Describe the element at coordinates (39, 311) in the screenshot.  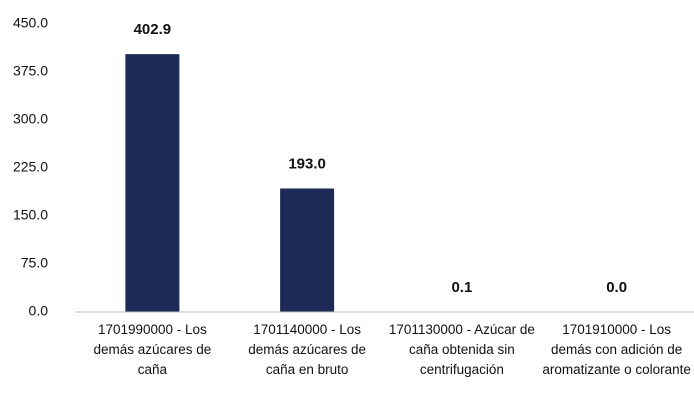
I see `y-tick-label: 0.0` at that location.